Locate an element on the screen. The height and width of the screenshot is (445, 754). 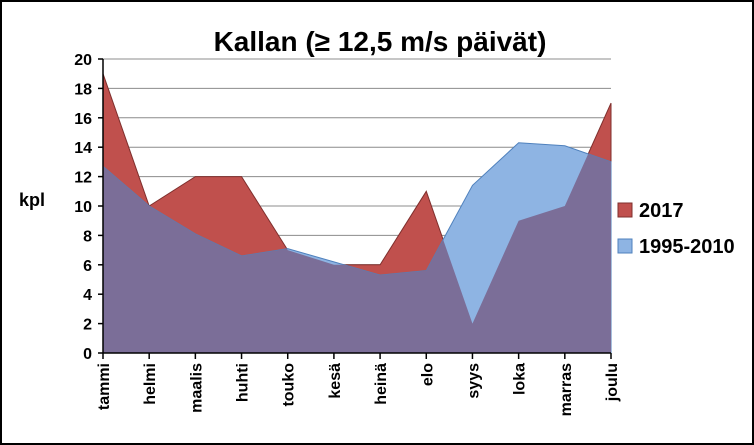
y-tick-label-0: 0 is located at coordinates (87, 354).